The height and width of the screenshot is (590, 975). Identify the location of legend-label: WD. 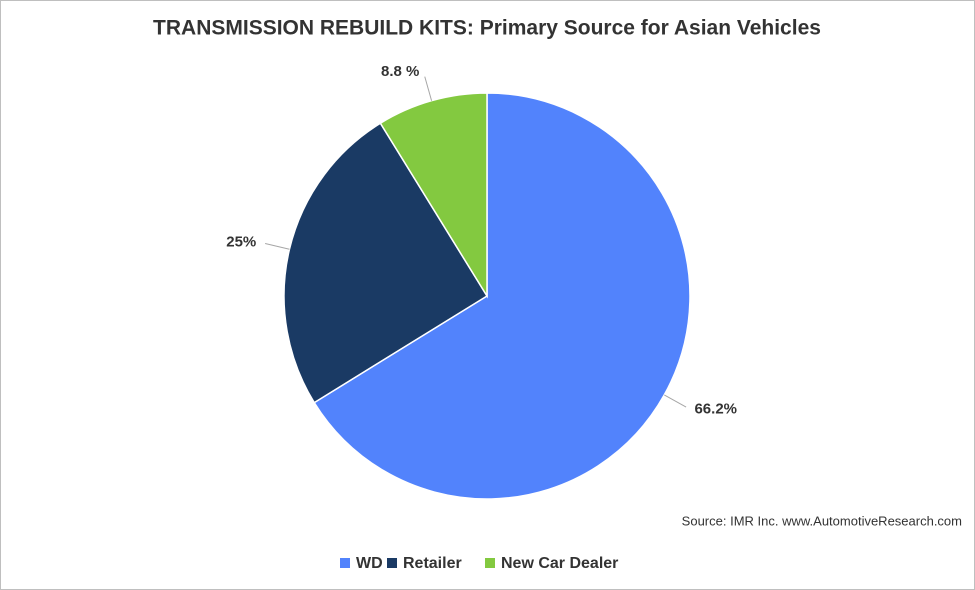
(369, 563).